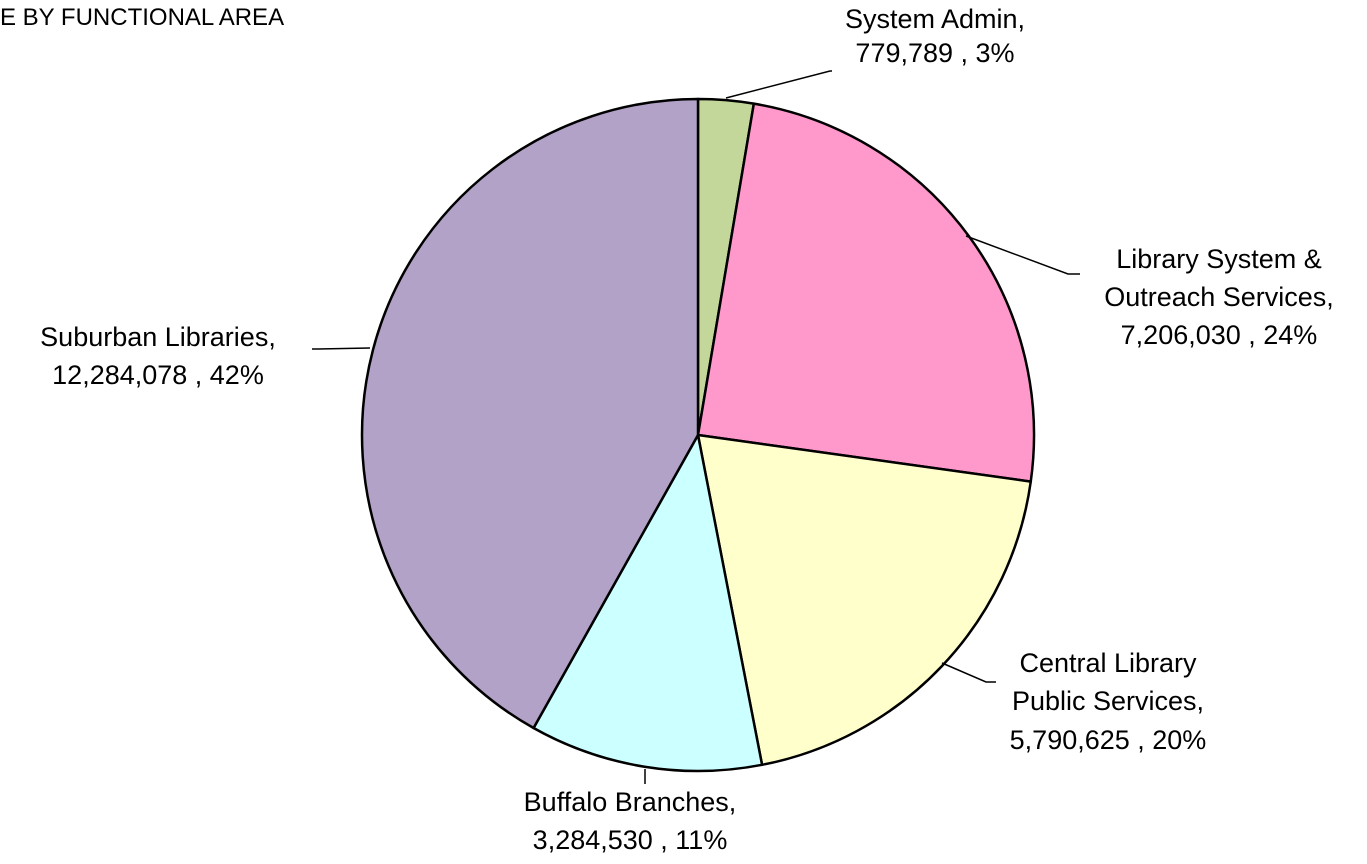 The image size is (1367, 864). Describe the element at coordinates (1219, 335) in the screenshot. I see `slice-label: 7,206,030 , 24%` at that location.